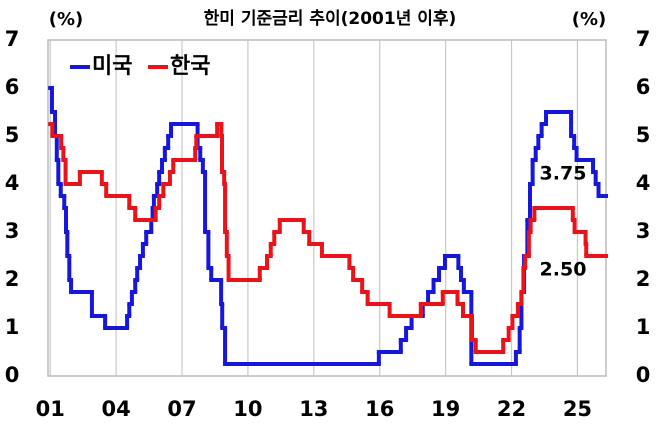  I want to click on x-tick-label: 01, so click(50, 409).